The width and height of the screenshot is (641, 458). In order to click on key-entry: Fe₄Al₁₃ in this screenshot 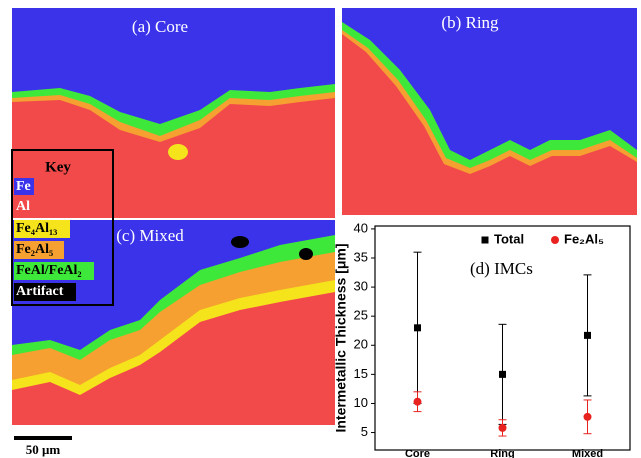, I will do `click(36, 228)`.